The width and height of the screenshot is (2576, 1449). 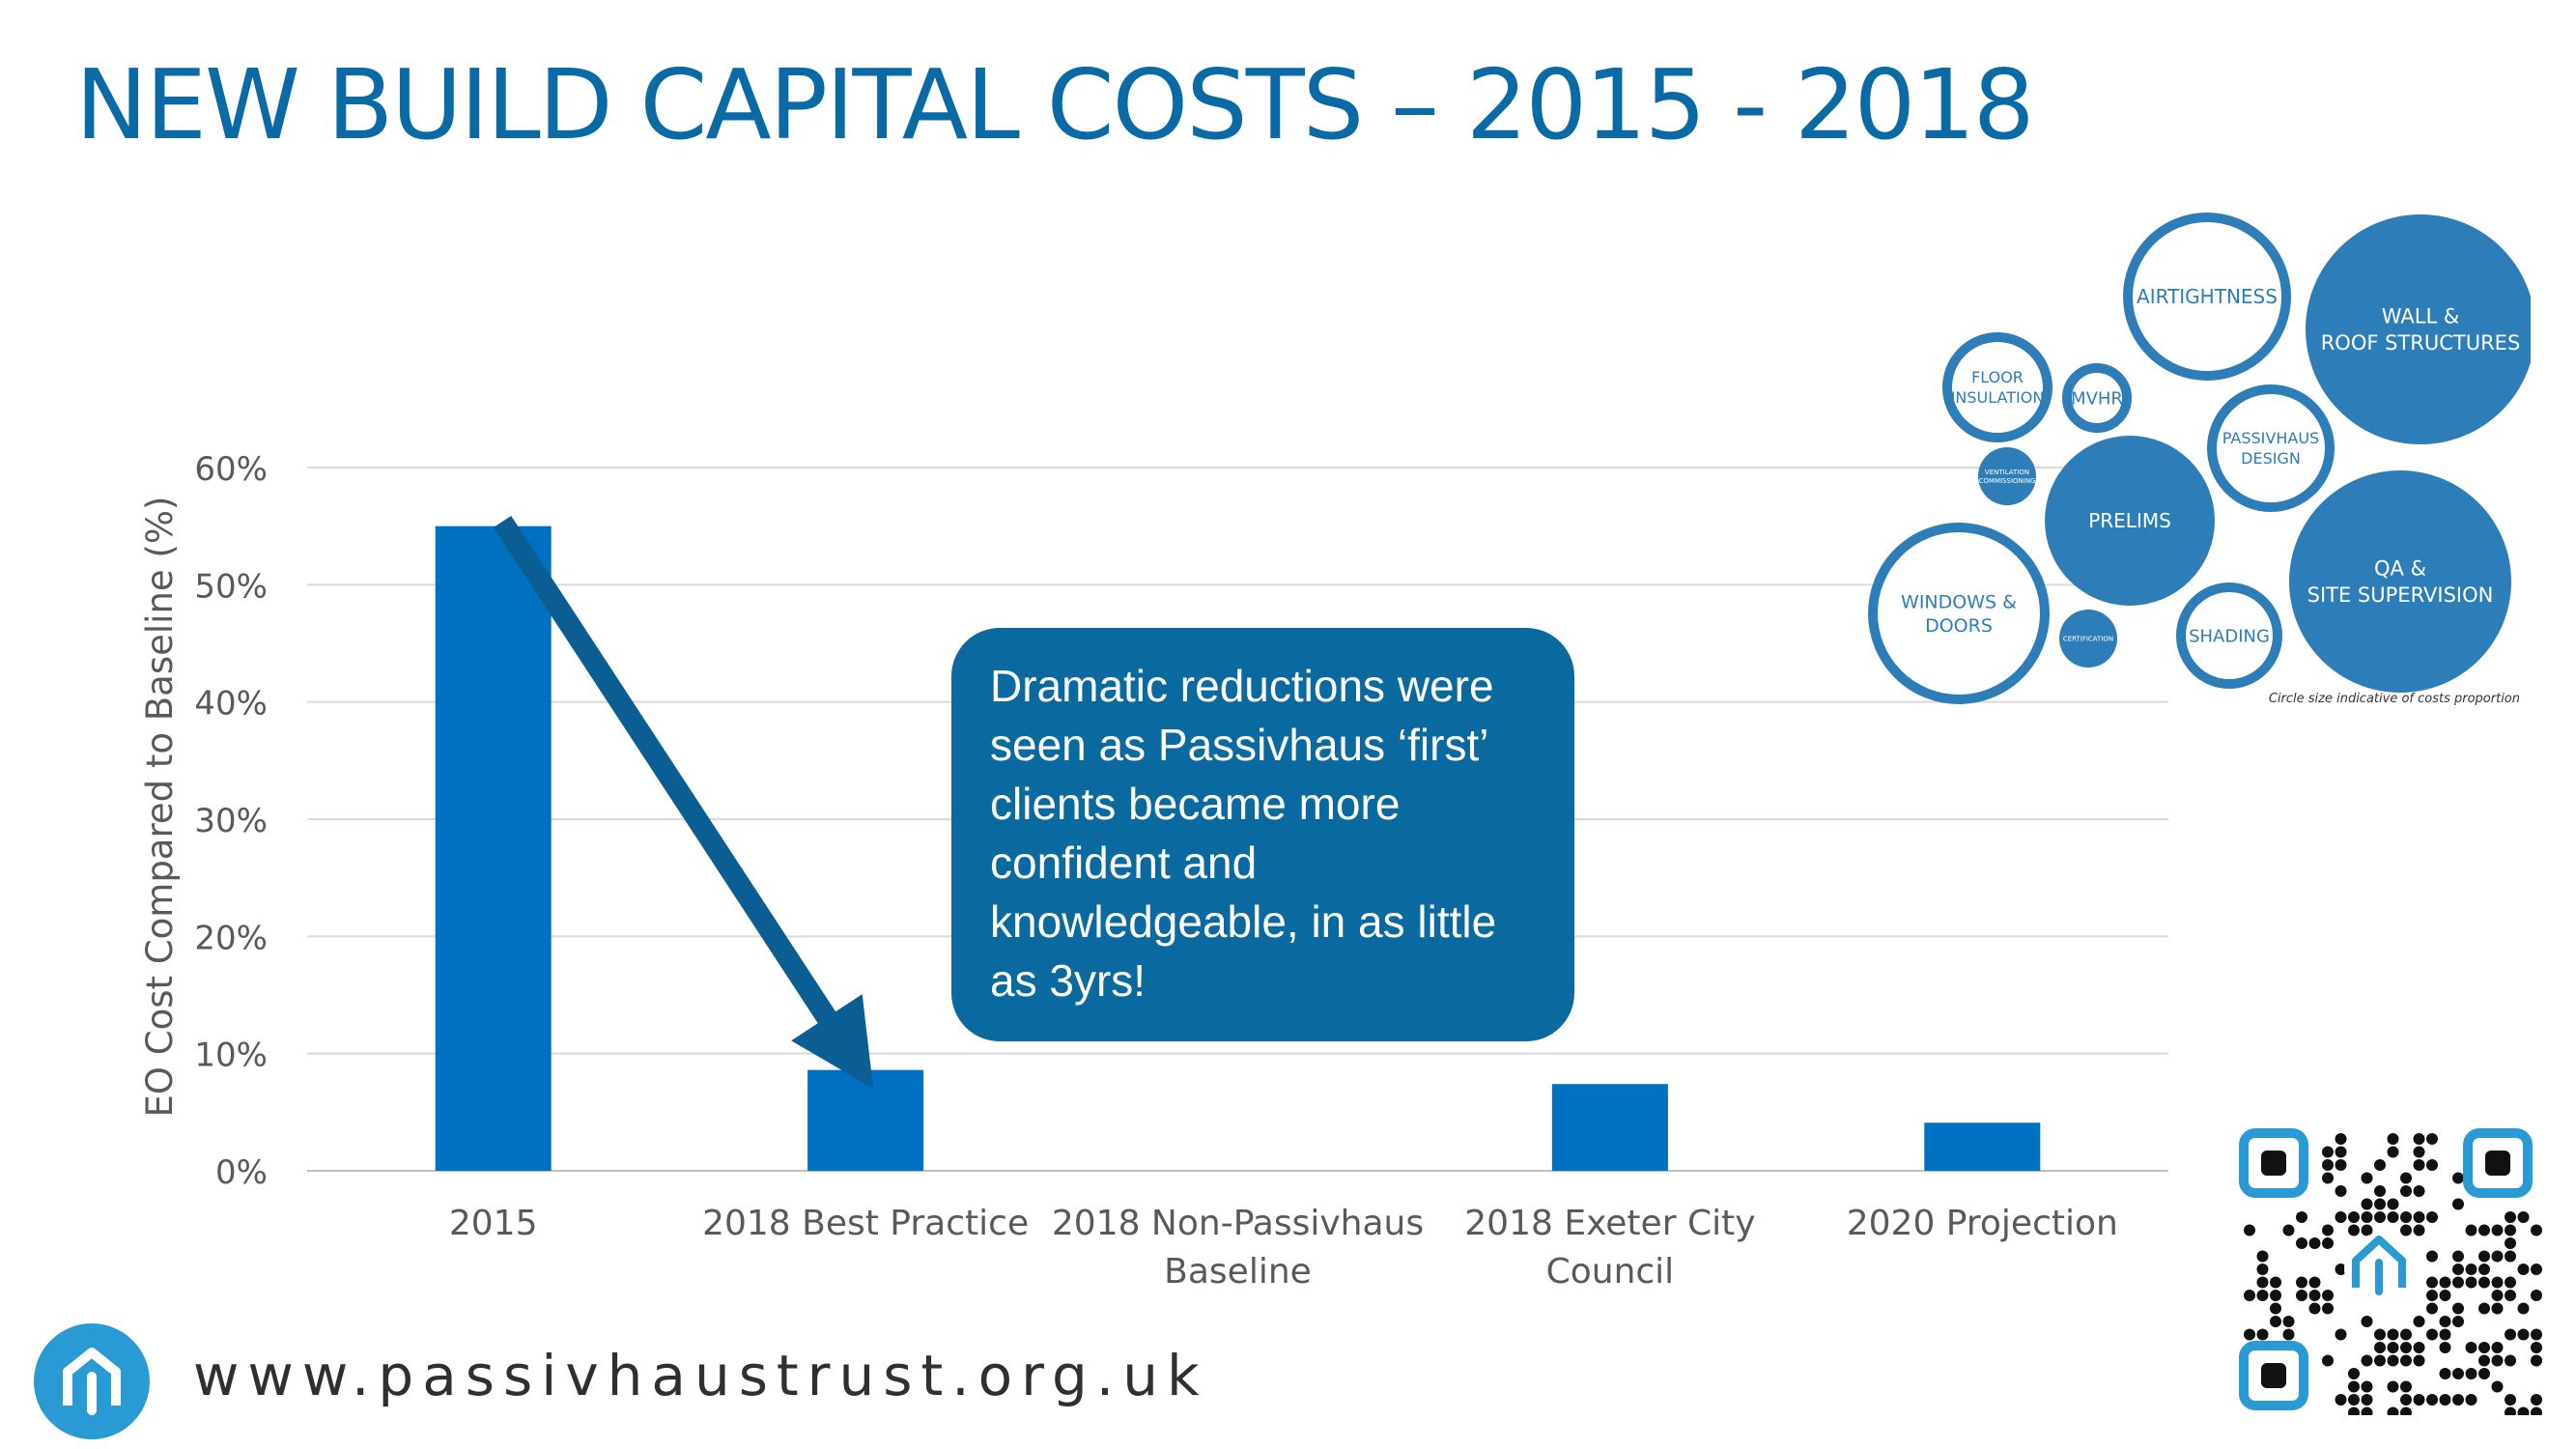 I want to click on bubble-label: SHADING, so click(x=2229, y=636).